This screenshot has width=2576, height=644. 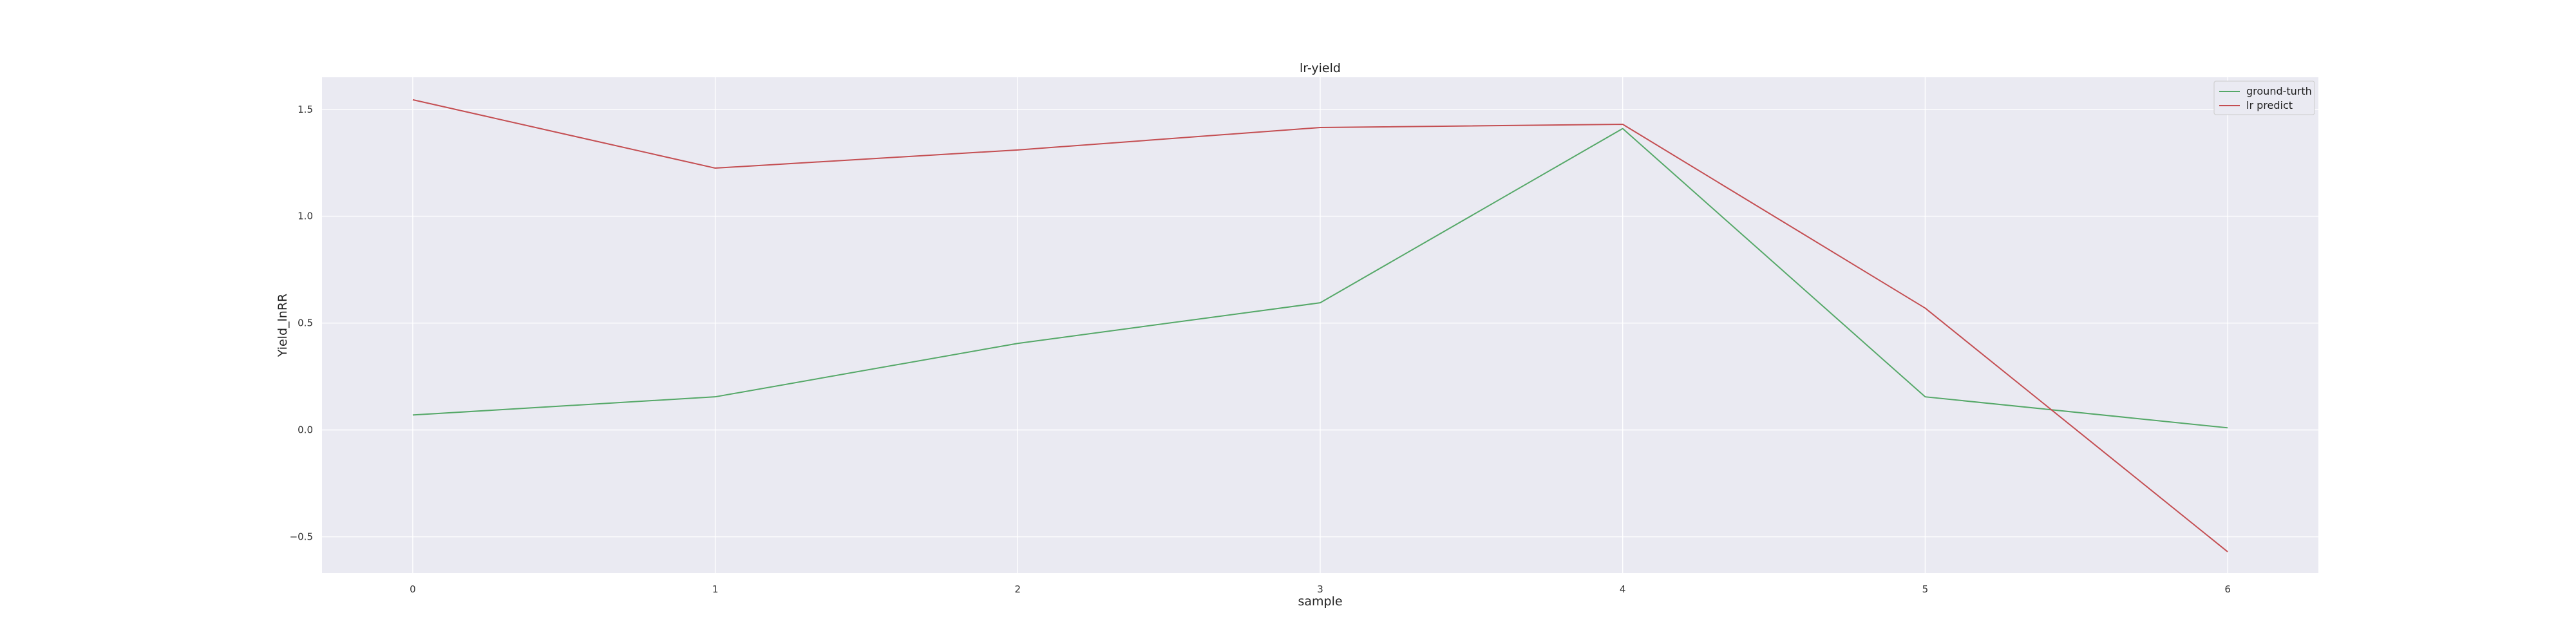 What do you see at coordinates (301, 537) in the screenshot?
I see `y-tick-label: −0.5` at bounding box center [301, 537].